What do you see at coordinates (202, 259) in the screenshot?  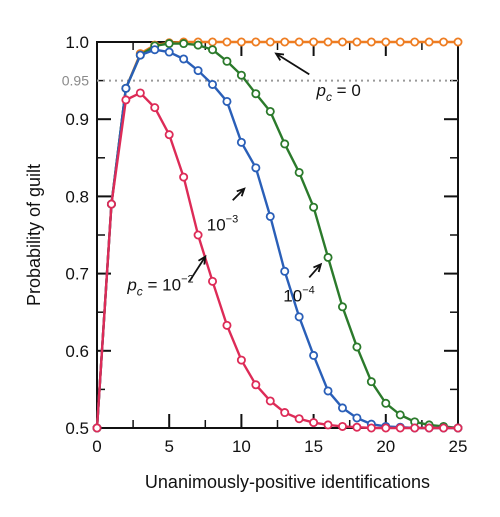 I see `annotation-arrow-pc-2-head` at bounding box center [202, 259].